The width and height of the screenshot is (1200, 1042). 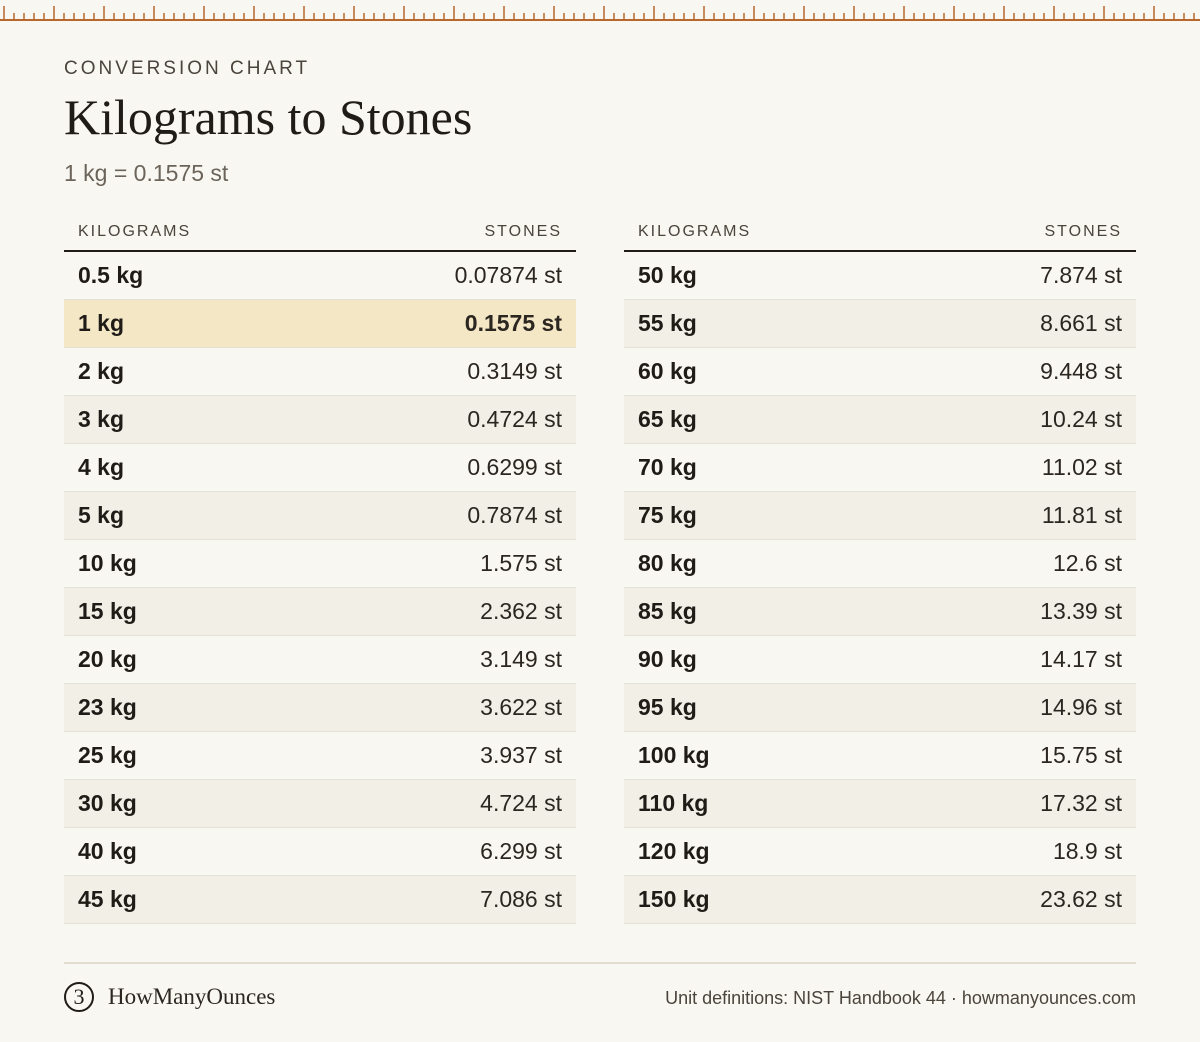 I want to click on kilograms-cell: 1 kg, so click(x=101, y=323).